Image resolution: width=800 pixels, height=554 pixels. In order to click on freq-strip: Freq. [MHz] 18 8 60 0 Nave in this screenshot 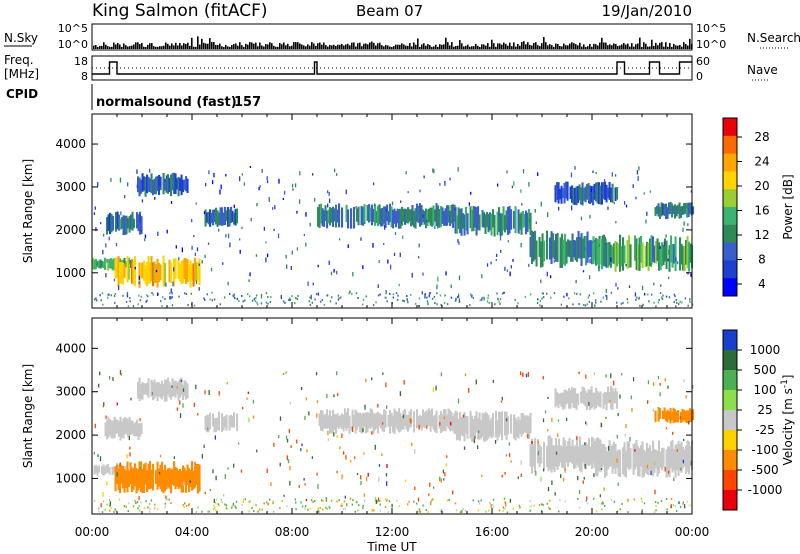, I will do `click(391, 68)`.